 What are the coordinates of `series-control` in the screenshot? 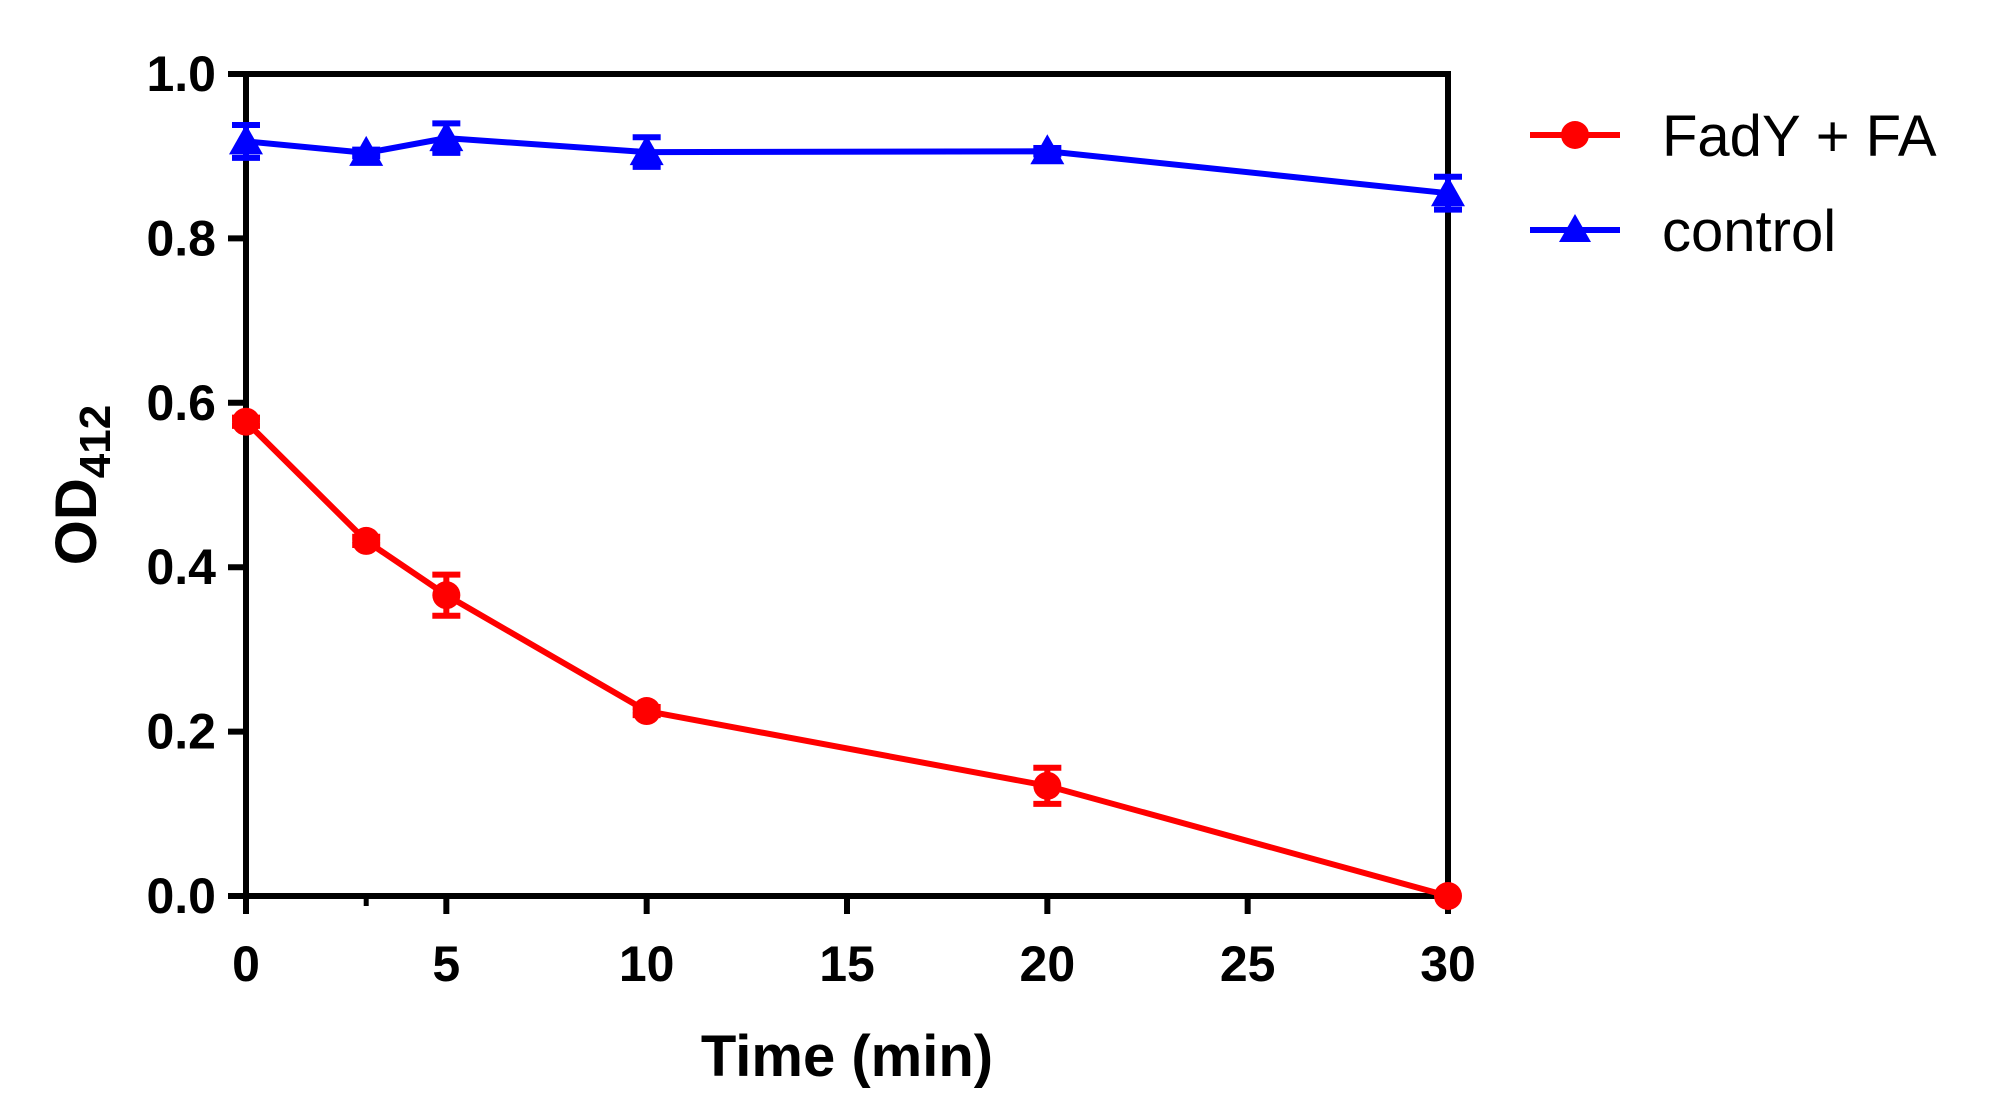 It's located at (847, 166).